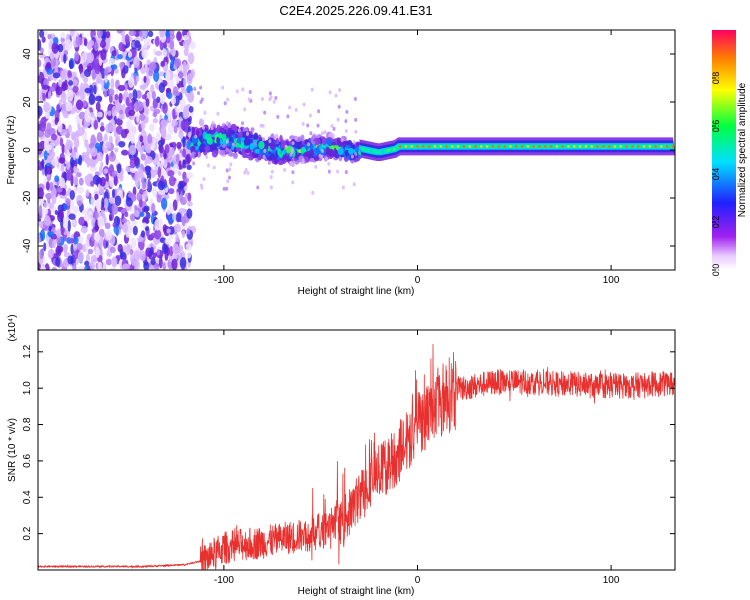 The width and height of the screenshot is (750, 600). Describe the element at coordinates (356, 591) in the screenshot. I see `snr-x-label: Height of straight line (km)` at that location.